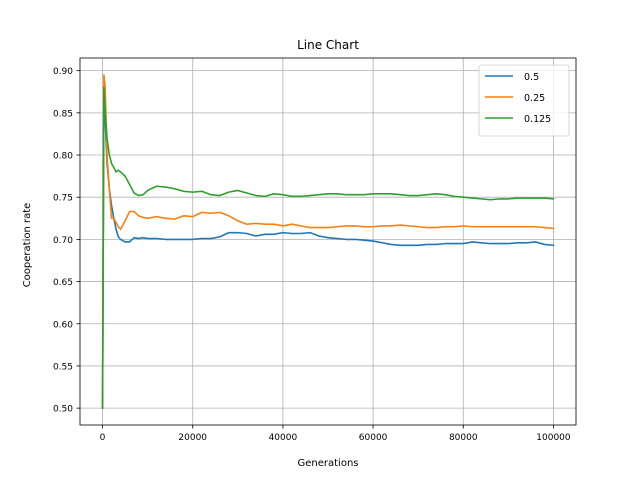 This screenshot has height=480, width=640. Describe the element at coordinates (531, 77) in the screenshot. I see `legend-label-0: 0.5` at that location.